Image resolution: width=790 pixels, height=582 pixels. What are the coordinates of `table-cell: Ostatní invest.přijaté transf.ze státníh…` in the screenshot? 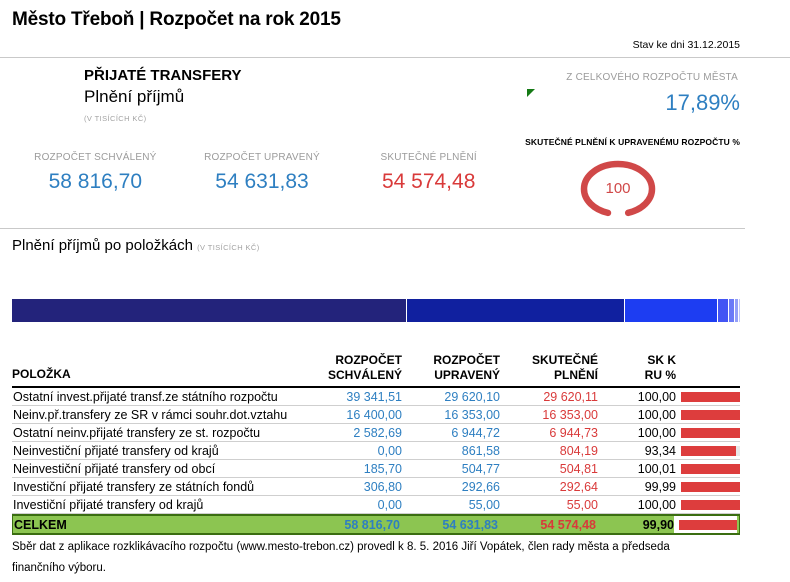 It's located at (145, 396).